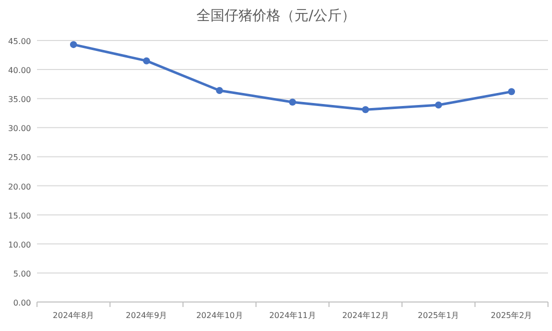  What do you see at coordinates (22, 303) in the screenshot?
I see `y-tick-label: 0.00` at bounding box center [22, 303].